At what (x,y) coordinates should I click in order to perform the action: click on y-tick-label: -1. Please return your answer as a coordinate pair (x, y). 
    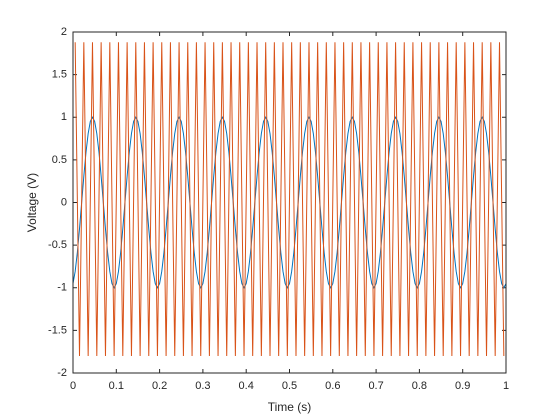
    Looking at the image, I should click on (62, 288).